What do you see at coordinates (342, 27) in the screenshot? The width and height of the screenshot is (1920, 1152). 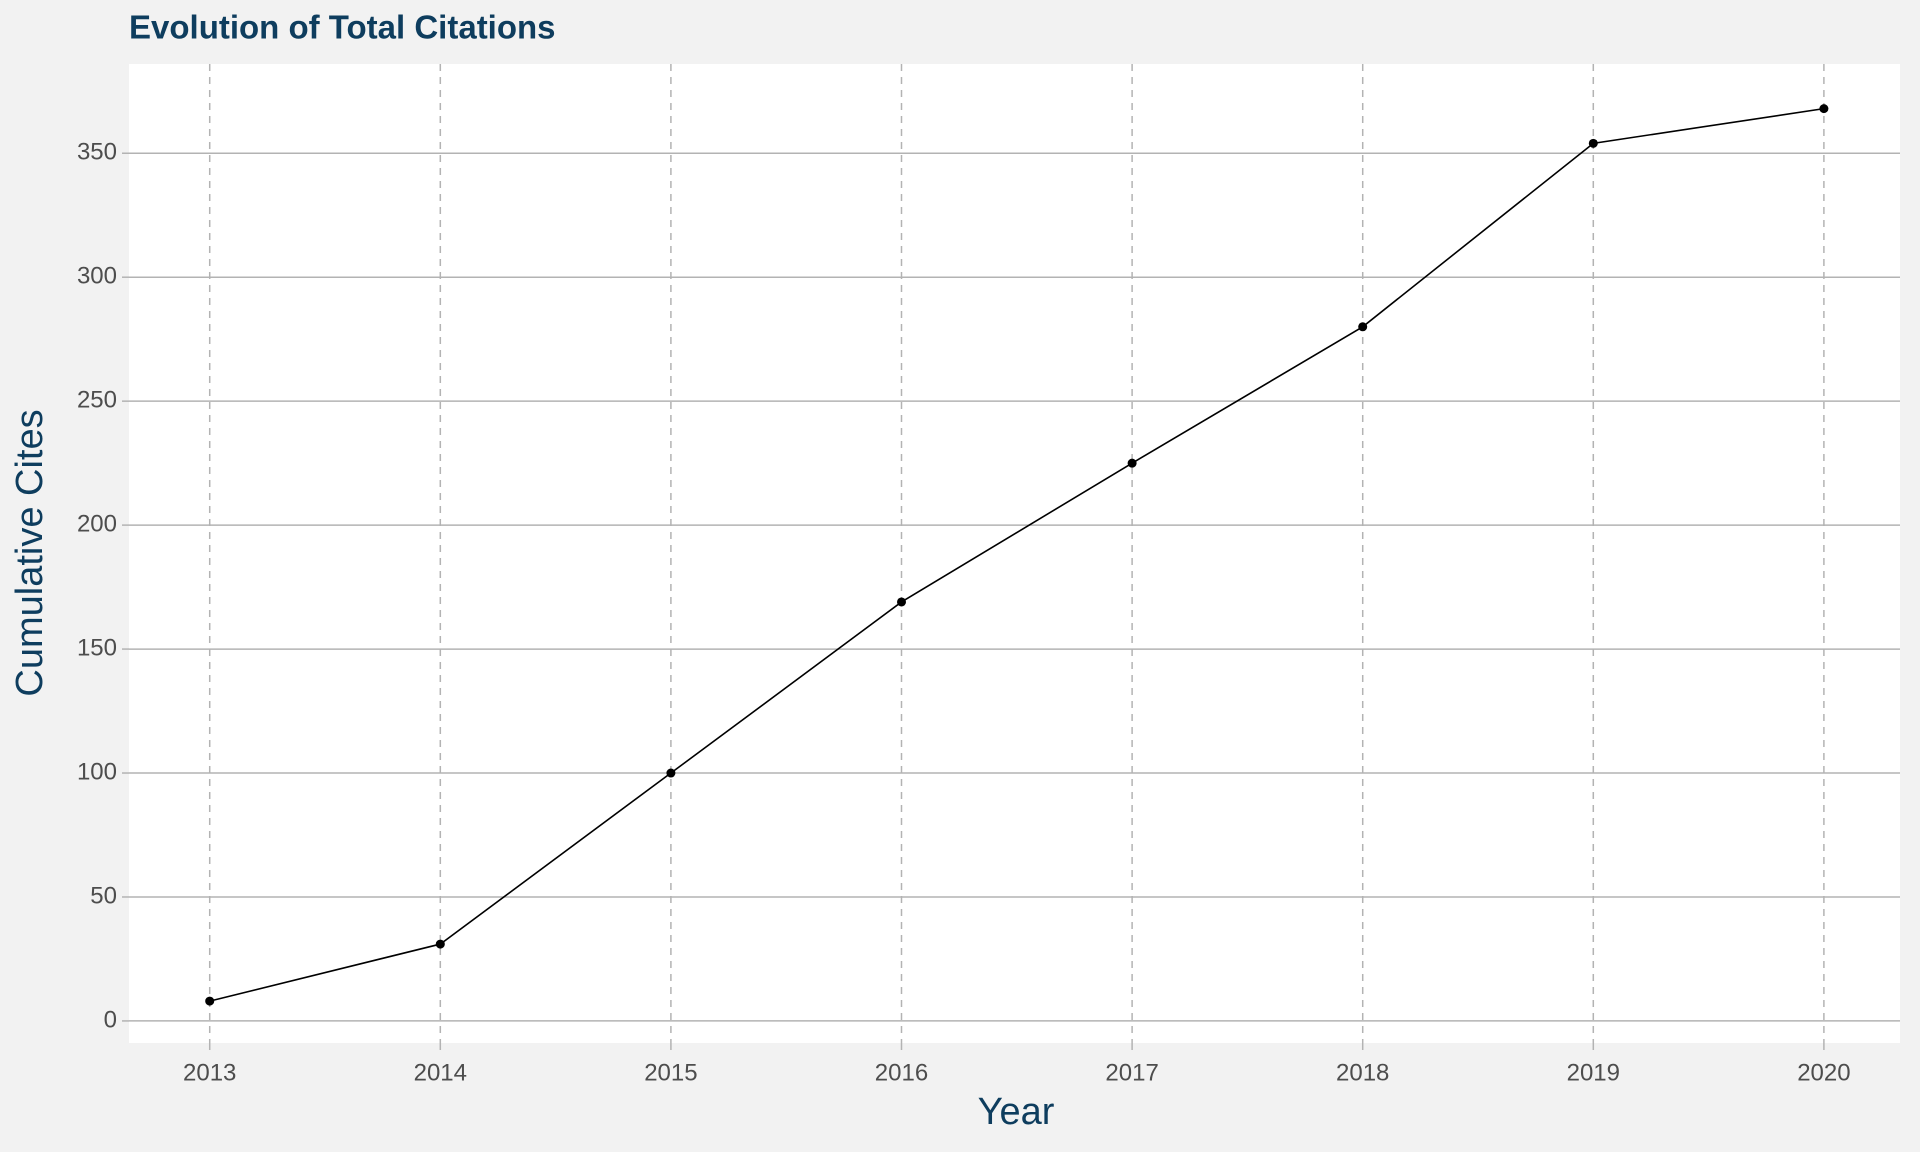 I see `chart-title: Evolution of Total Citations` at bounding box center [342, 27].